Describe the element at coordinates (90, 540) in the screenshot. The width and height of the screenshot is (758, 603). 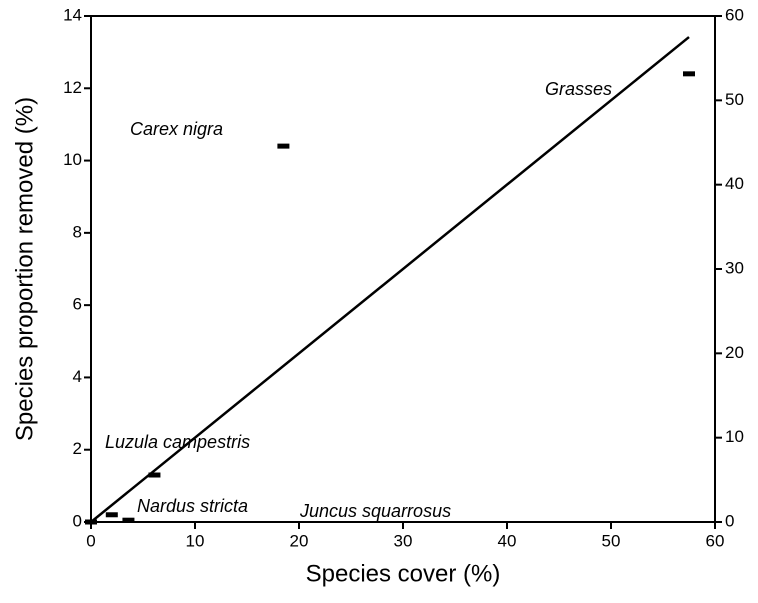
I see `x-tick-label: 0` at that location.